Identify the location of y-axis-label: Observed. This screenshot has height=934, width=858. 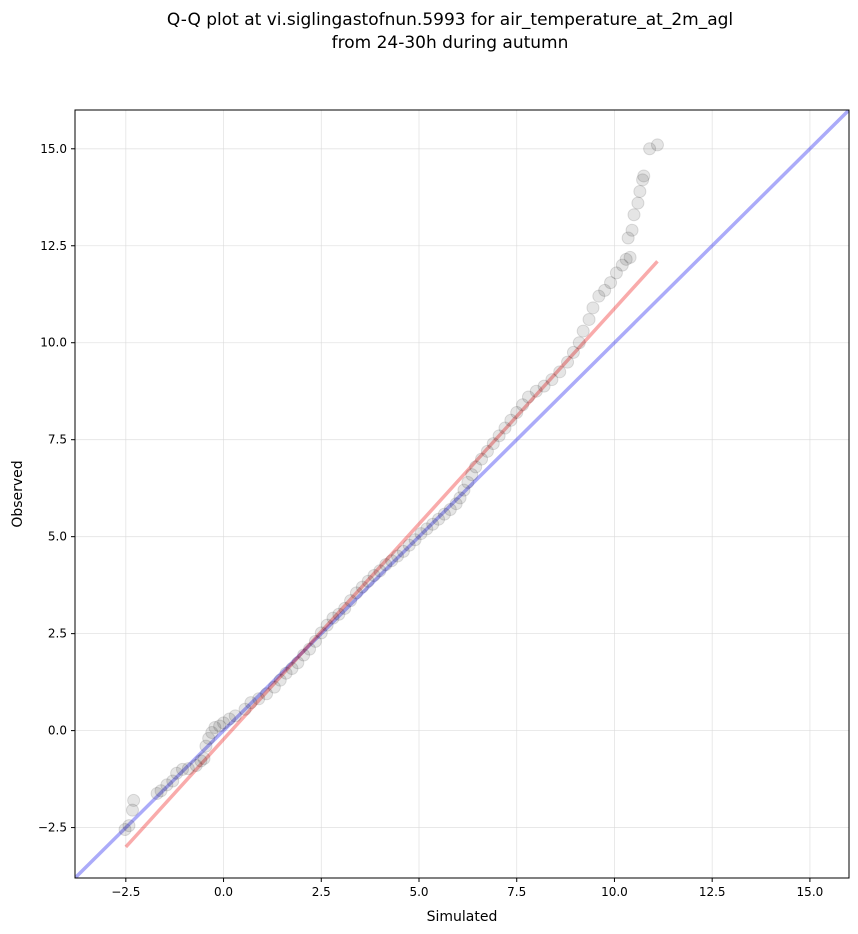
(18, 493).